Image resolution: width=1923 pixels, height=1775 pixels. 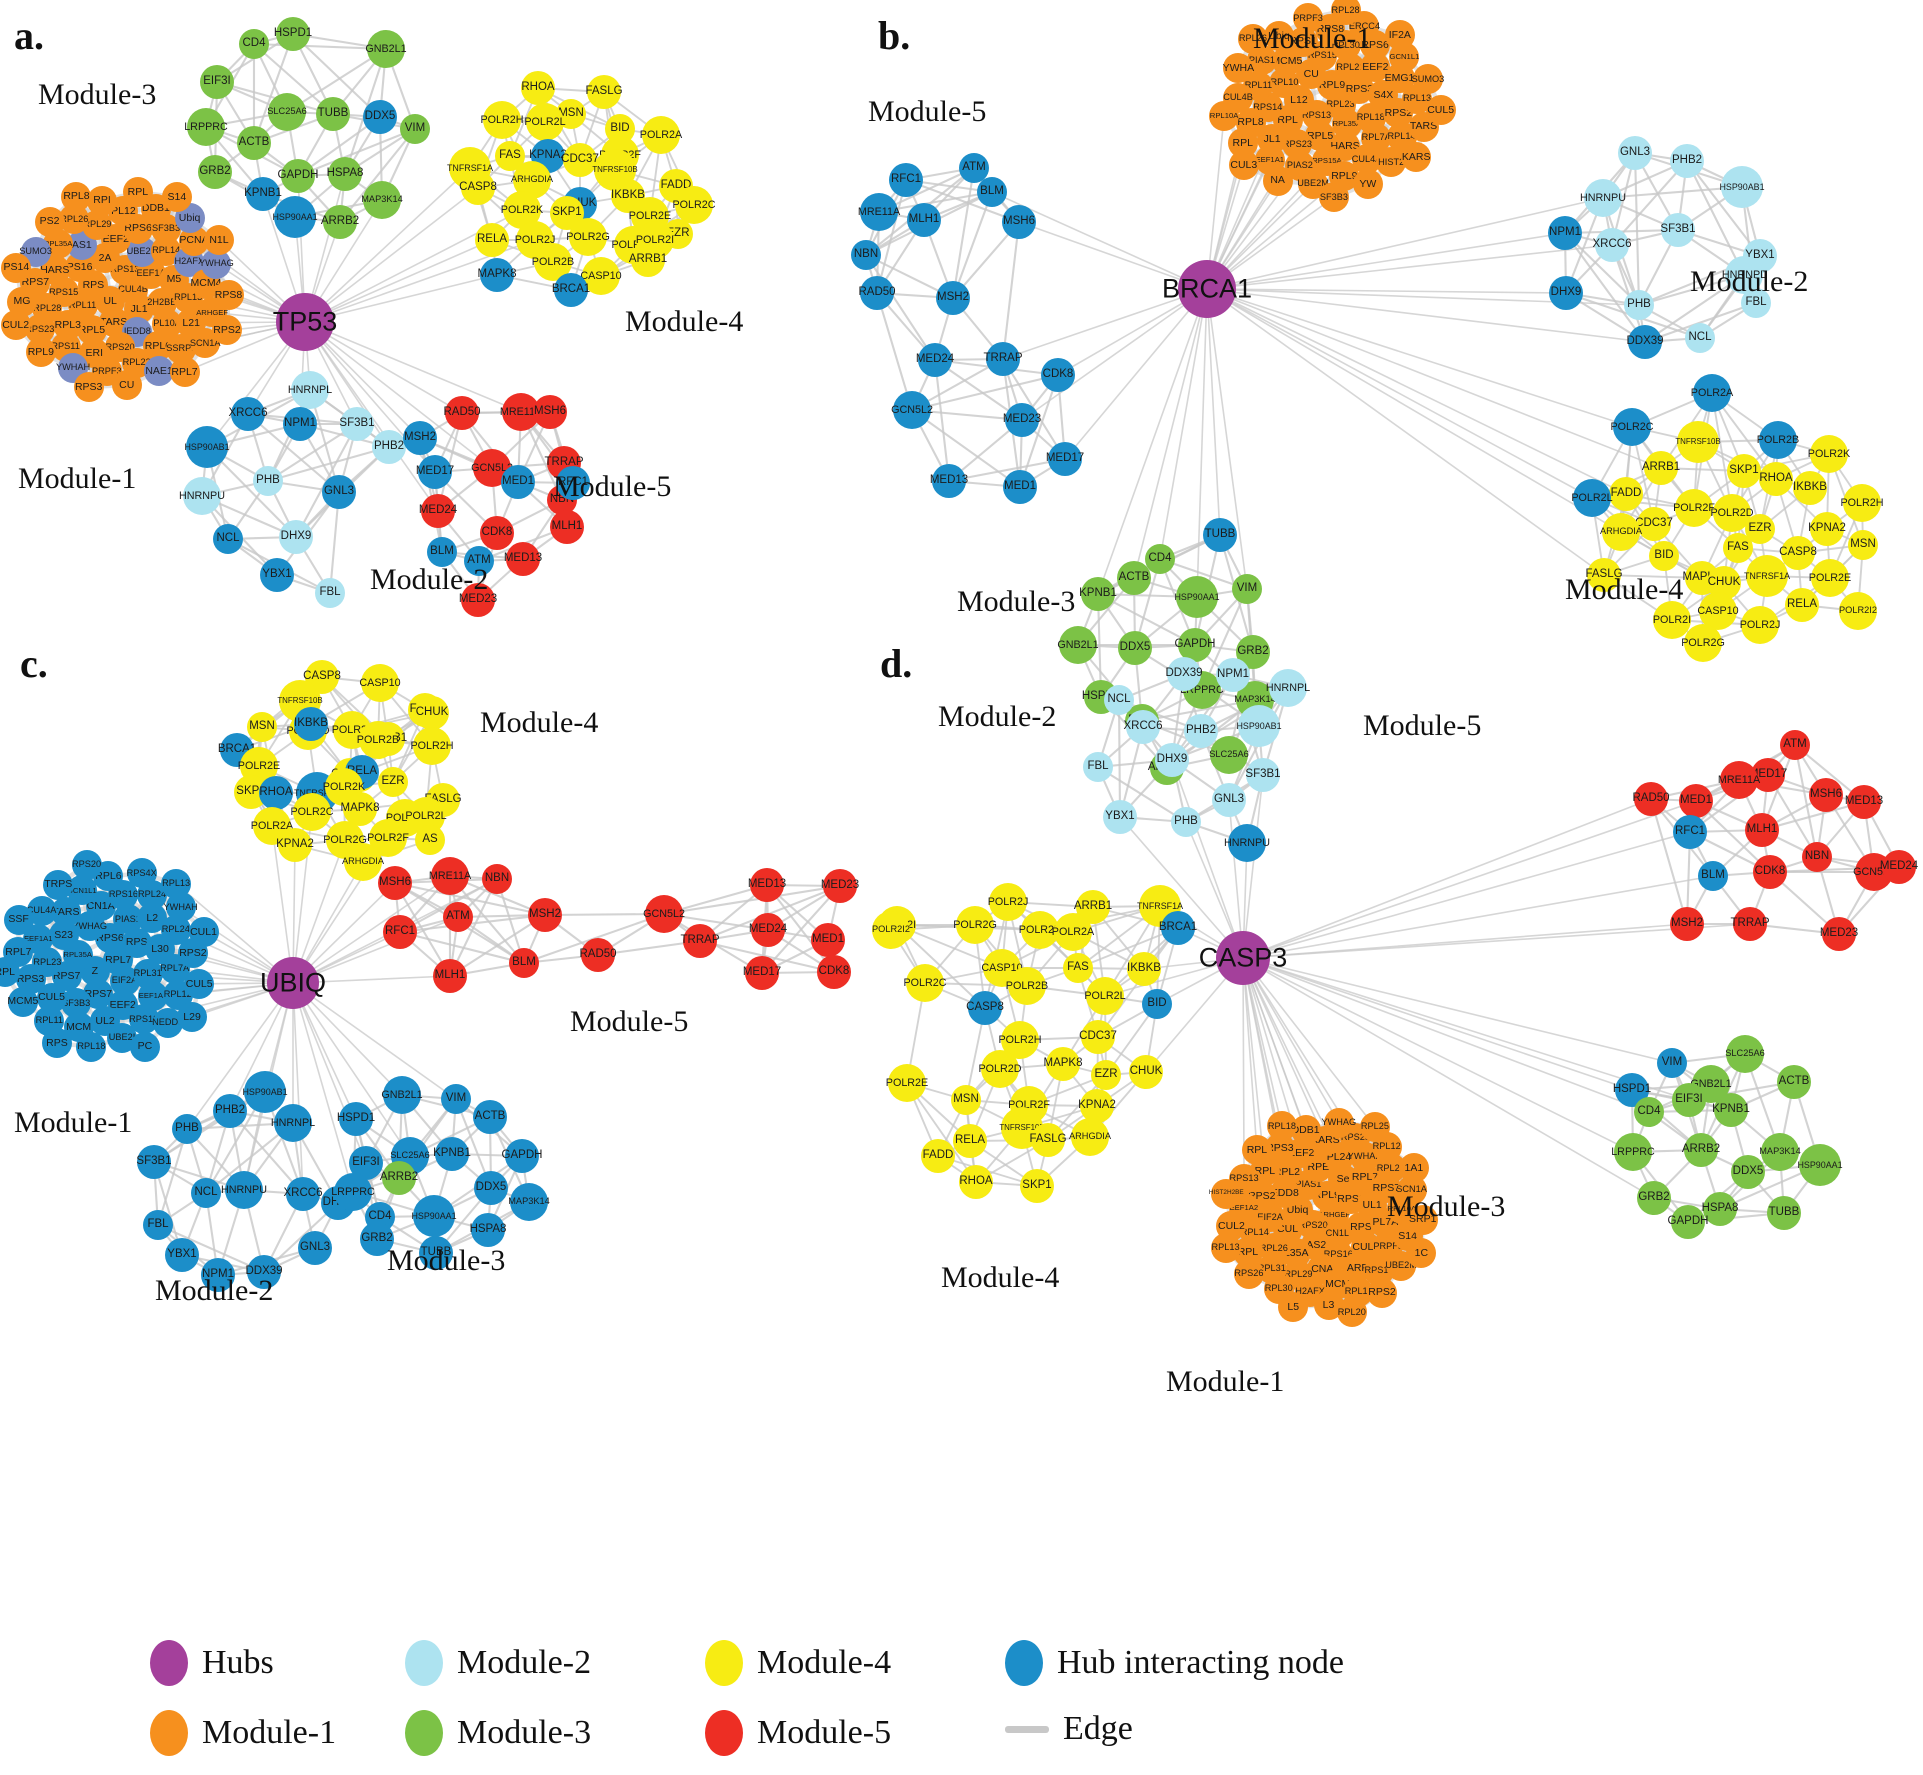 What do you see at coordinates (1037, 1186) in the screenshot?
I see `network-node: SKP1` at bounding box center [1037, 1186].